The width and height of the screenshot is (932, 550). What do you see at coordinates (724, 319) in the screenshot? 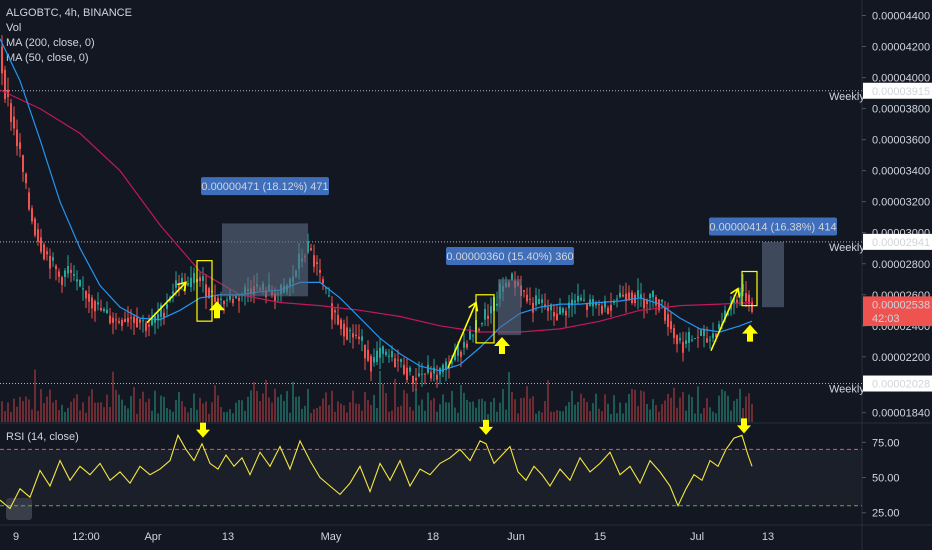
I see `trend-arrow-line` at bounding box center [724, 319].